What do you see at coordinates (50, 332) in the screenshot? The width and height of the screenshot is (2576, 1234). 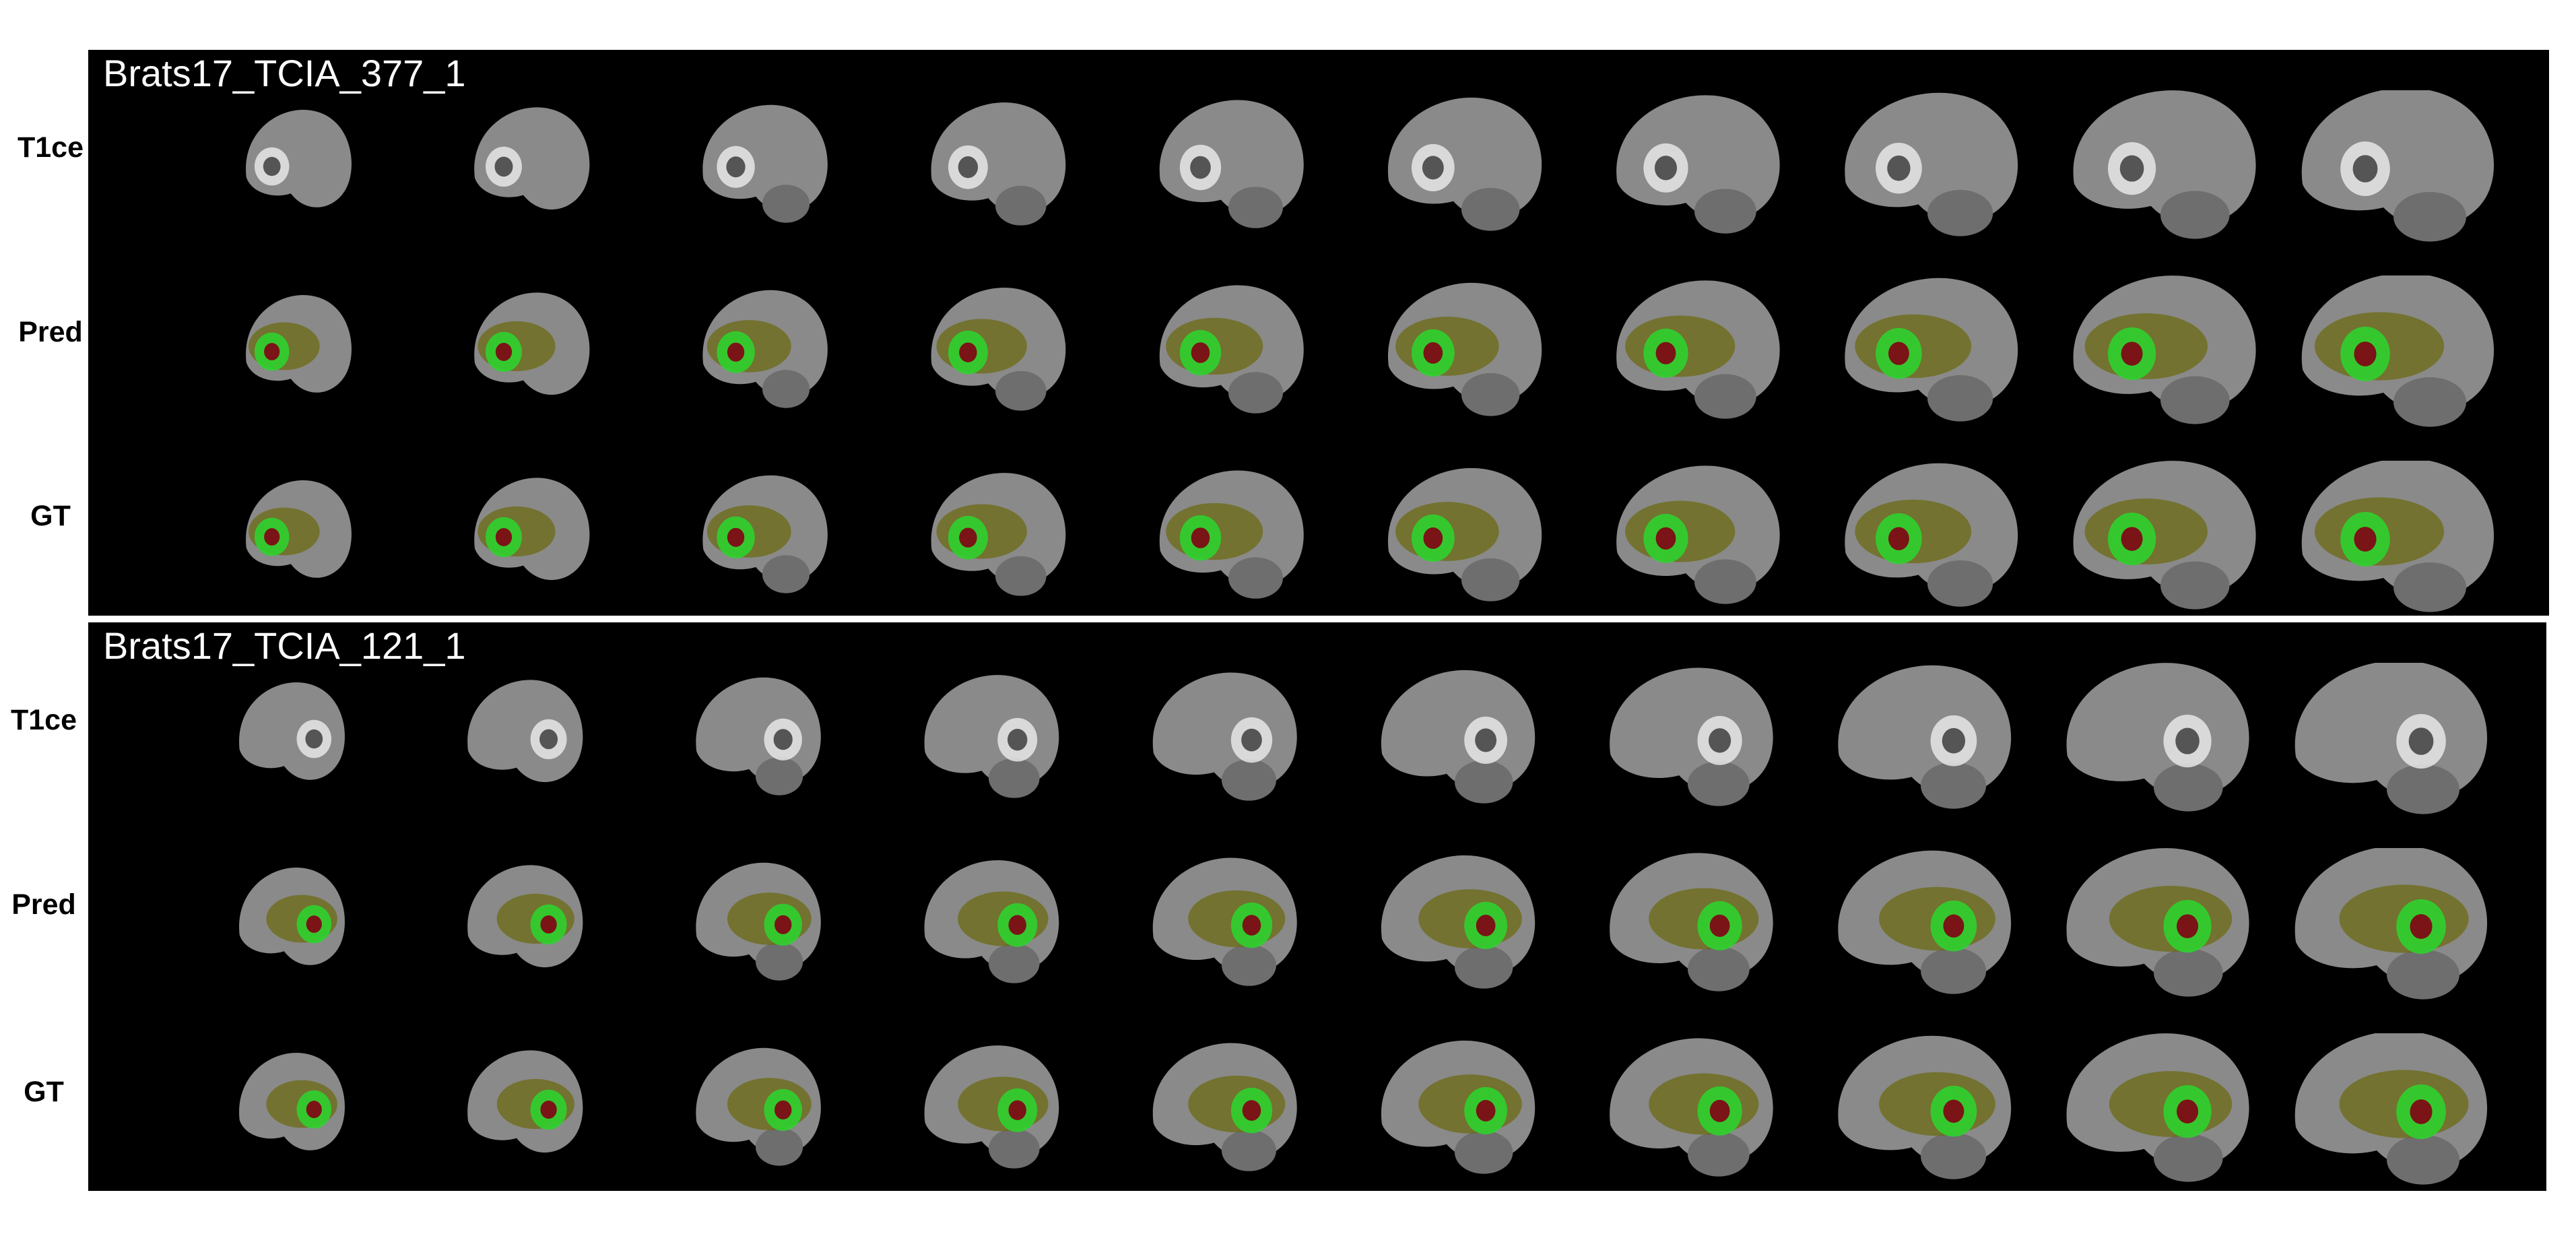 I see `row-label-pred-1: Pred` at bounding box center [50, 332].